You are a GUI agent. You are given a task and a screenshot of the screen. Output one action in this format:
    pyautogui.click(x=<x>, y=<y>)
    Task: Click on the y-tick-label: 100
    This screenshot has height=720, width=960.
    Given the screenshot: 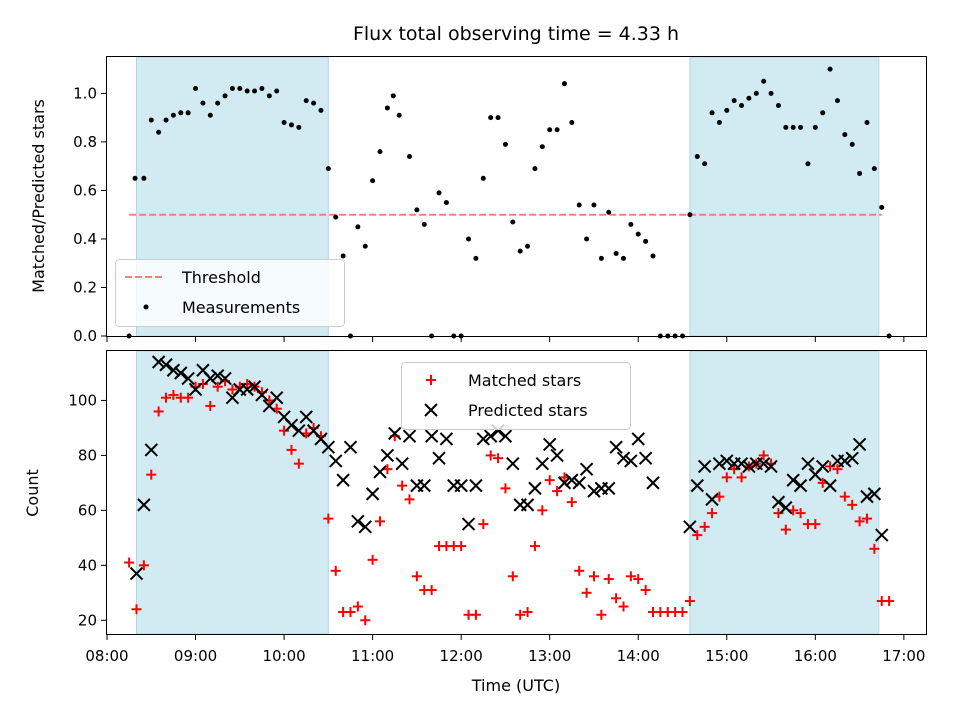 What is the action you would take?
    pyautogui.click(x=82, y=400)
    